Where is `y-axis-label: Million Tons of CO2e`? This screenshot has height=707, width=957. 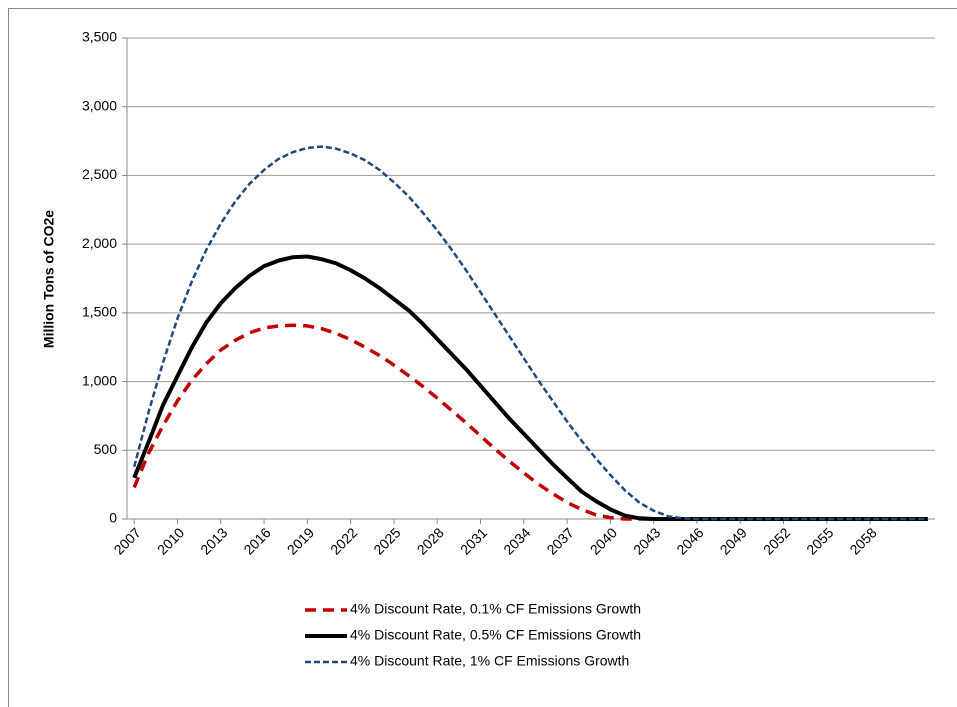 y-axis-label: Million Tons of CO2e is located at coordinates (49, 279).